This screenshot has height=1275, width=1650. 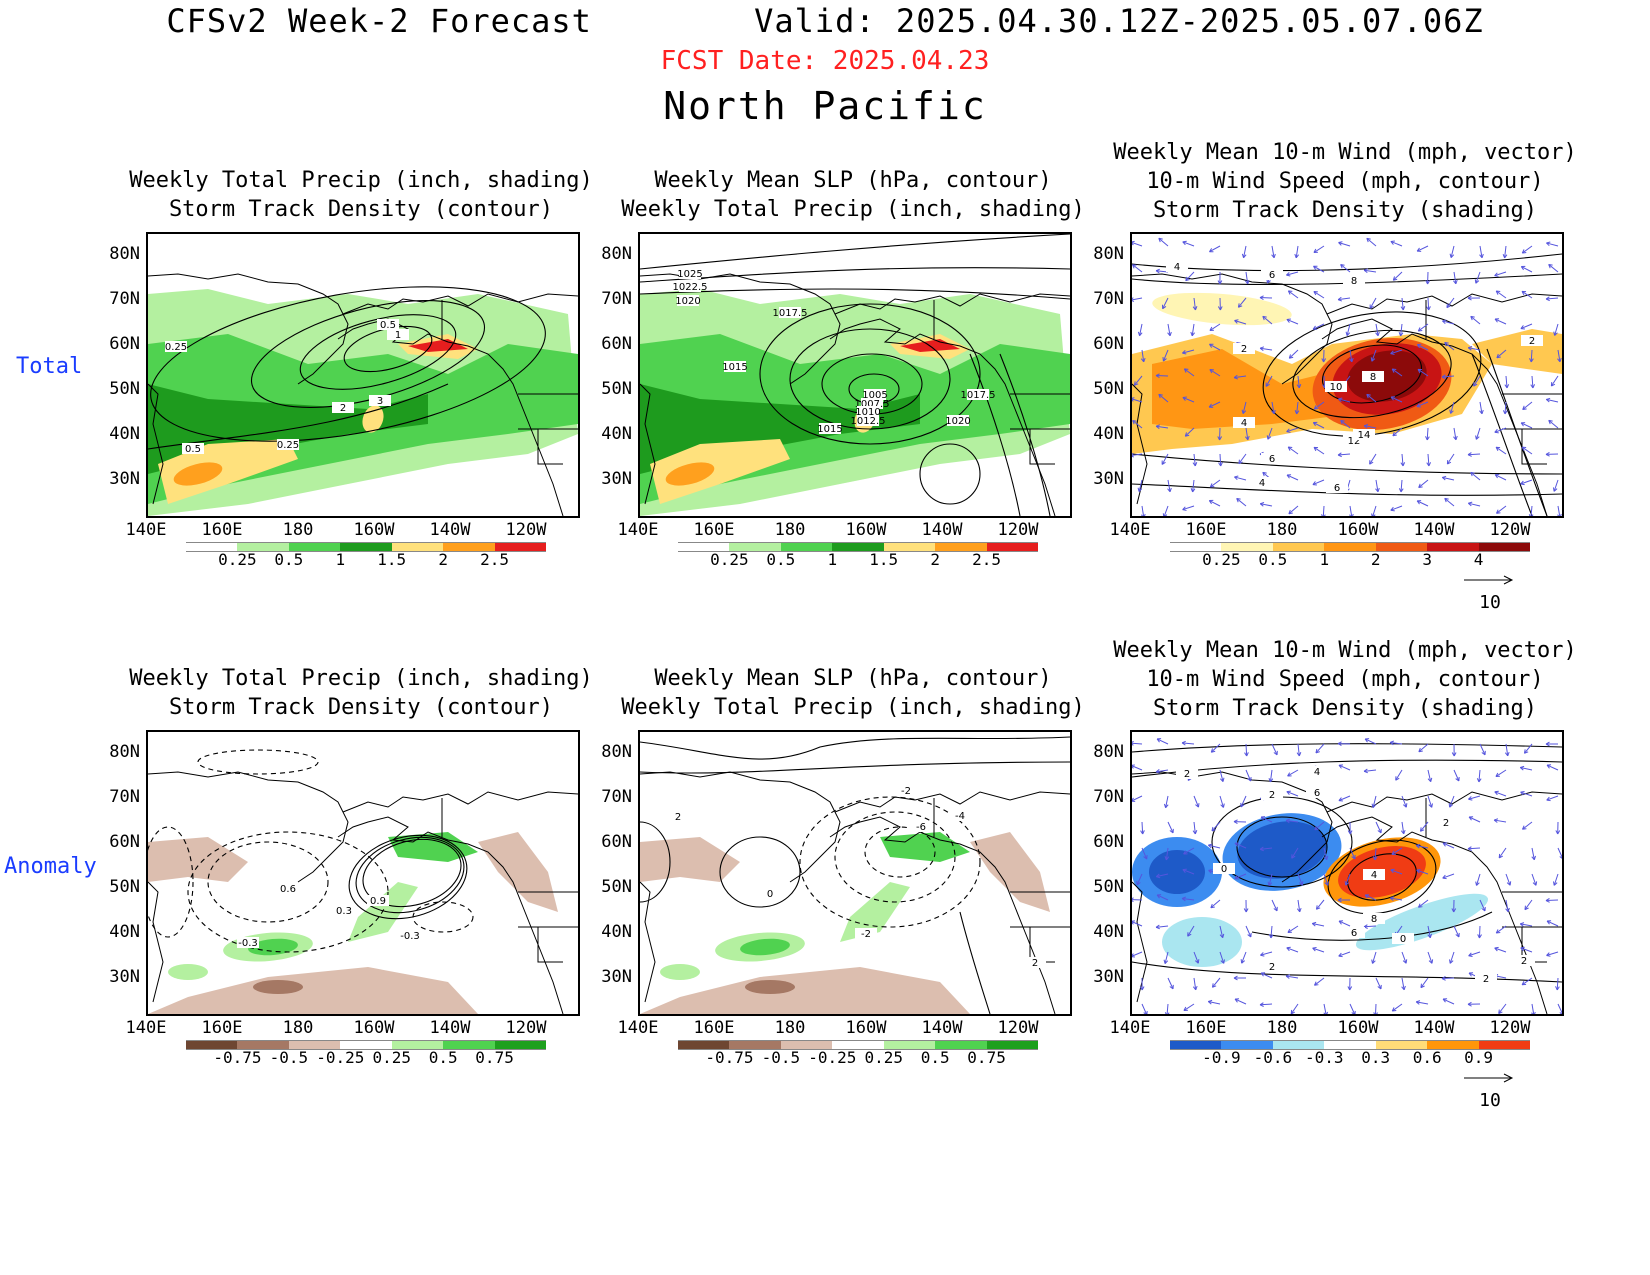 What do you see at coordinates (680, 972) in the screenshot?
I see `anom-wet-west` at bounding box center [680, 972].